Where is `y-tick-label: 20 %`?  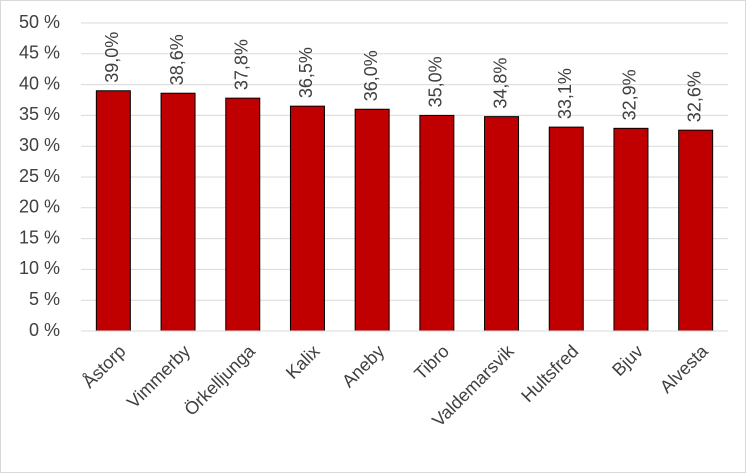
y-tick-label: 20 % is located at coordinates (39, 207).